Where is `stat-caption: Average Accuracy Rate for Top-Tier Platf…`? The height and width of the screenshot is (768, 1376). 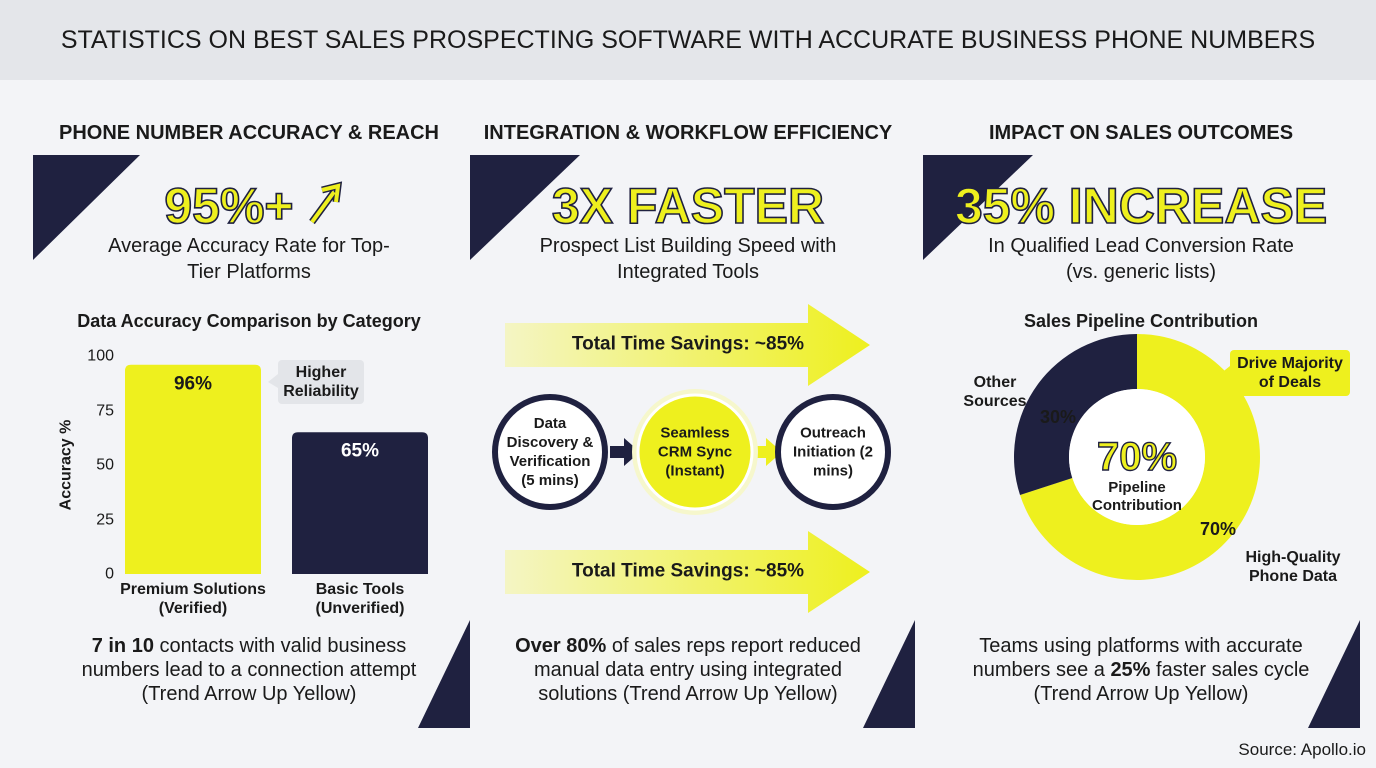 stat-caption: Average Accuracy Rate for Top-Tier Platf… is located at coordinates (249, 259).